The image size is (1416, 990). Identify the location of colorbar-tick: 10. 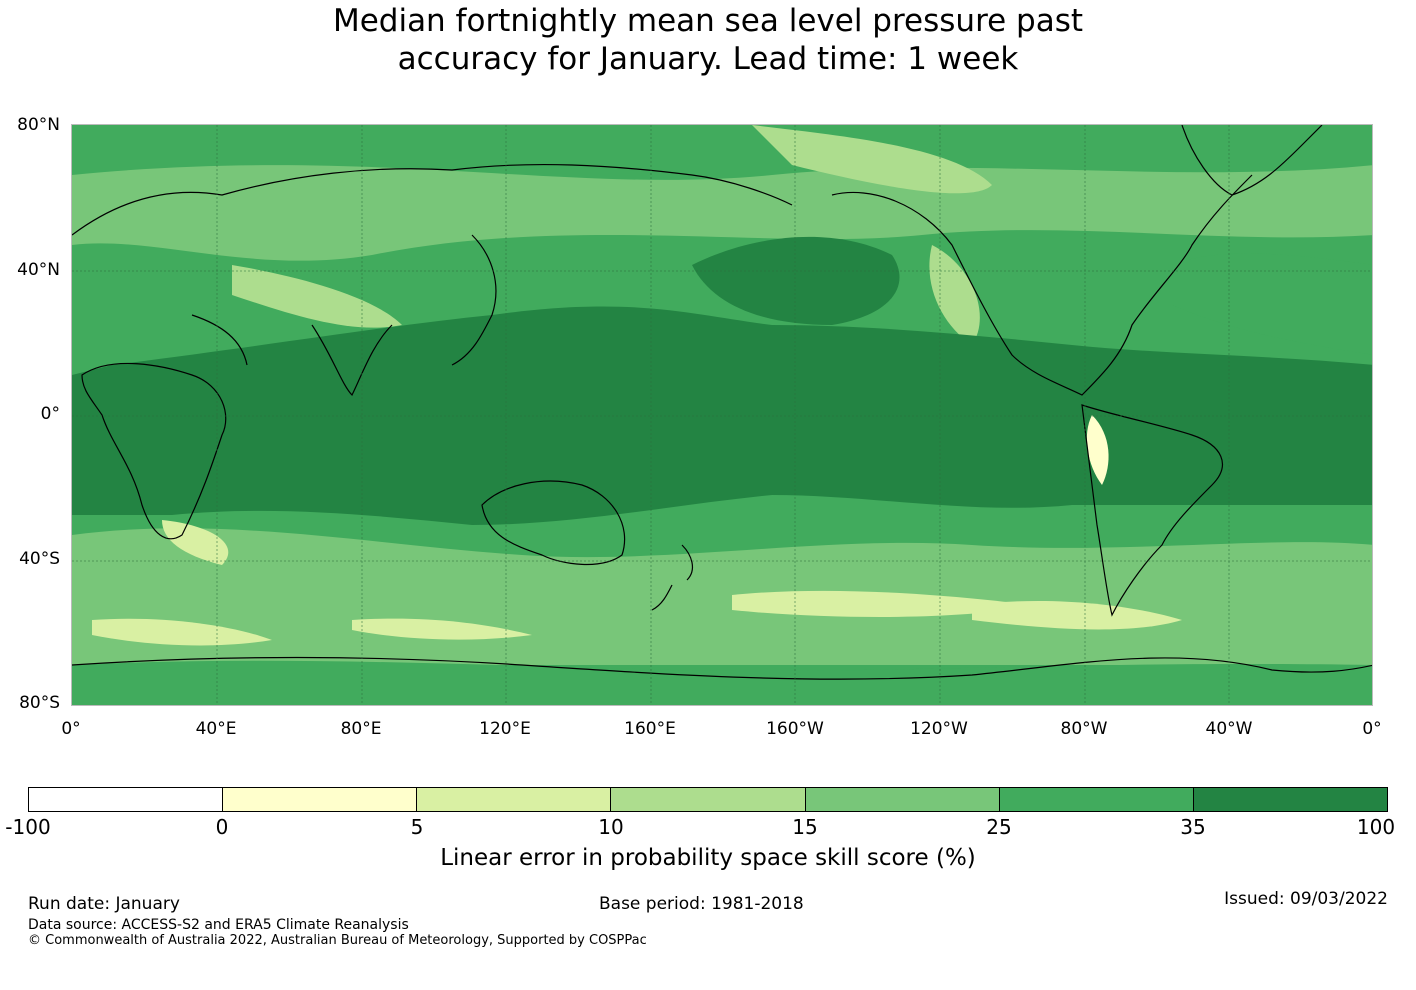
(611, 827).